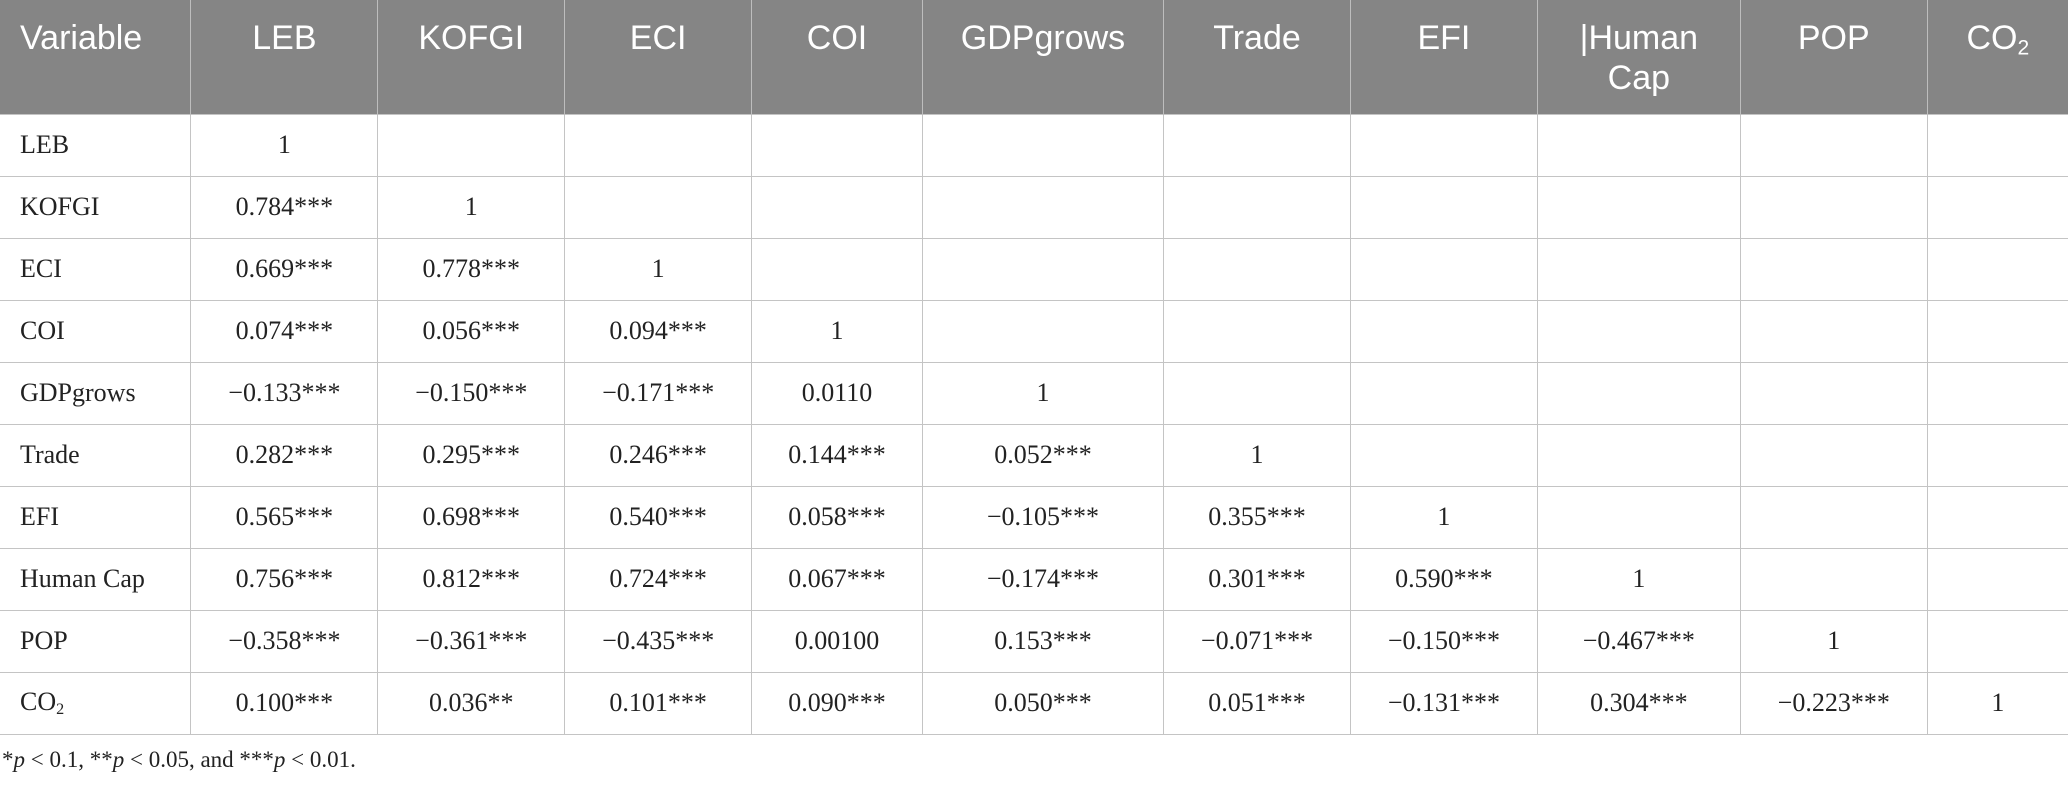  Describe the element at coordinates (279, 759) in the screenshot. I see `footnote-p-3: p` at that location.